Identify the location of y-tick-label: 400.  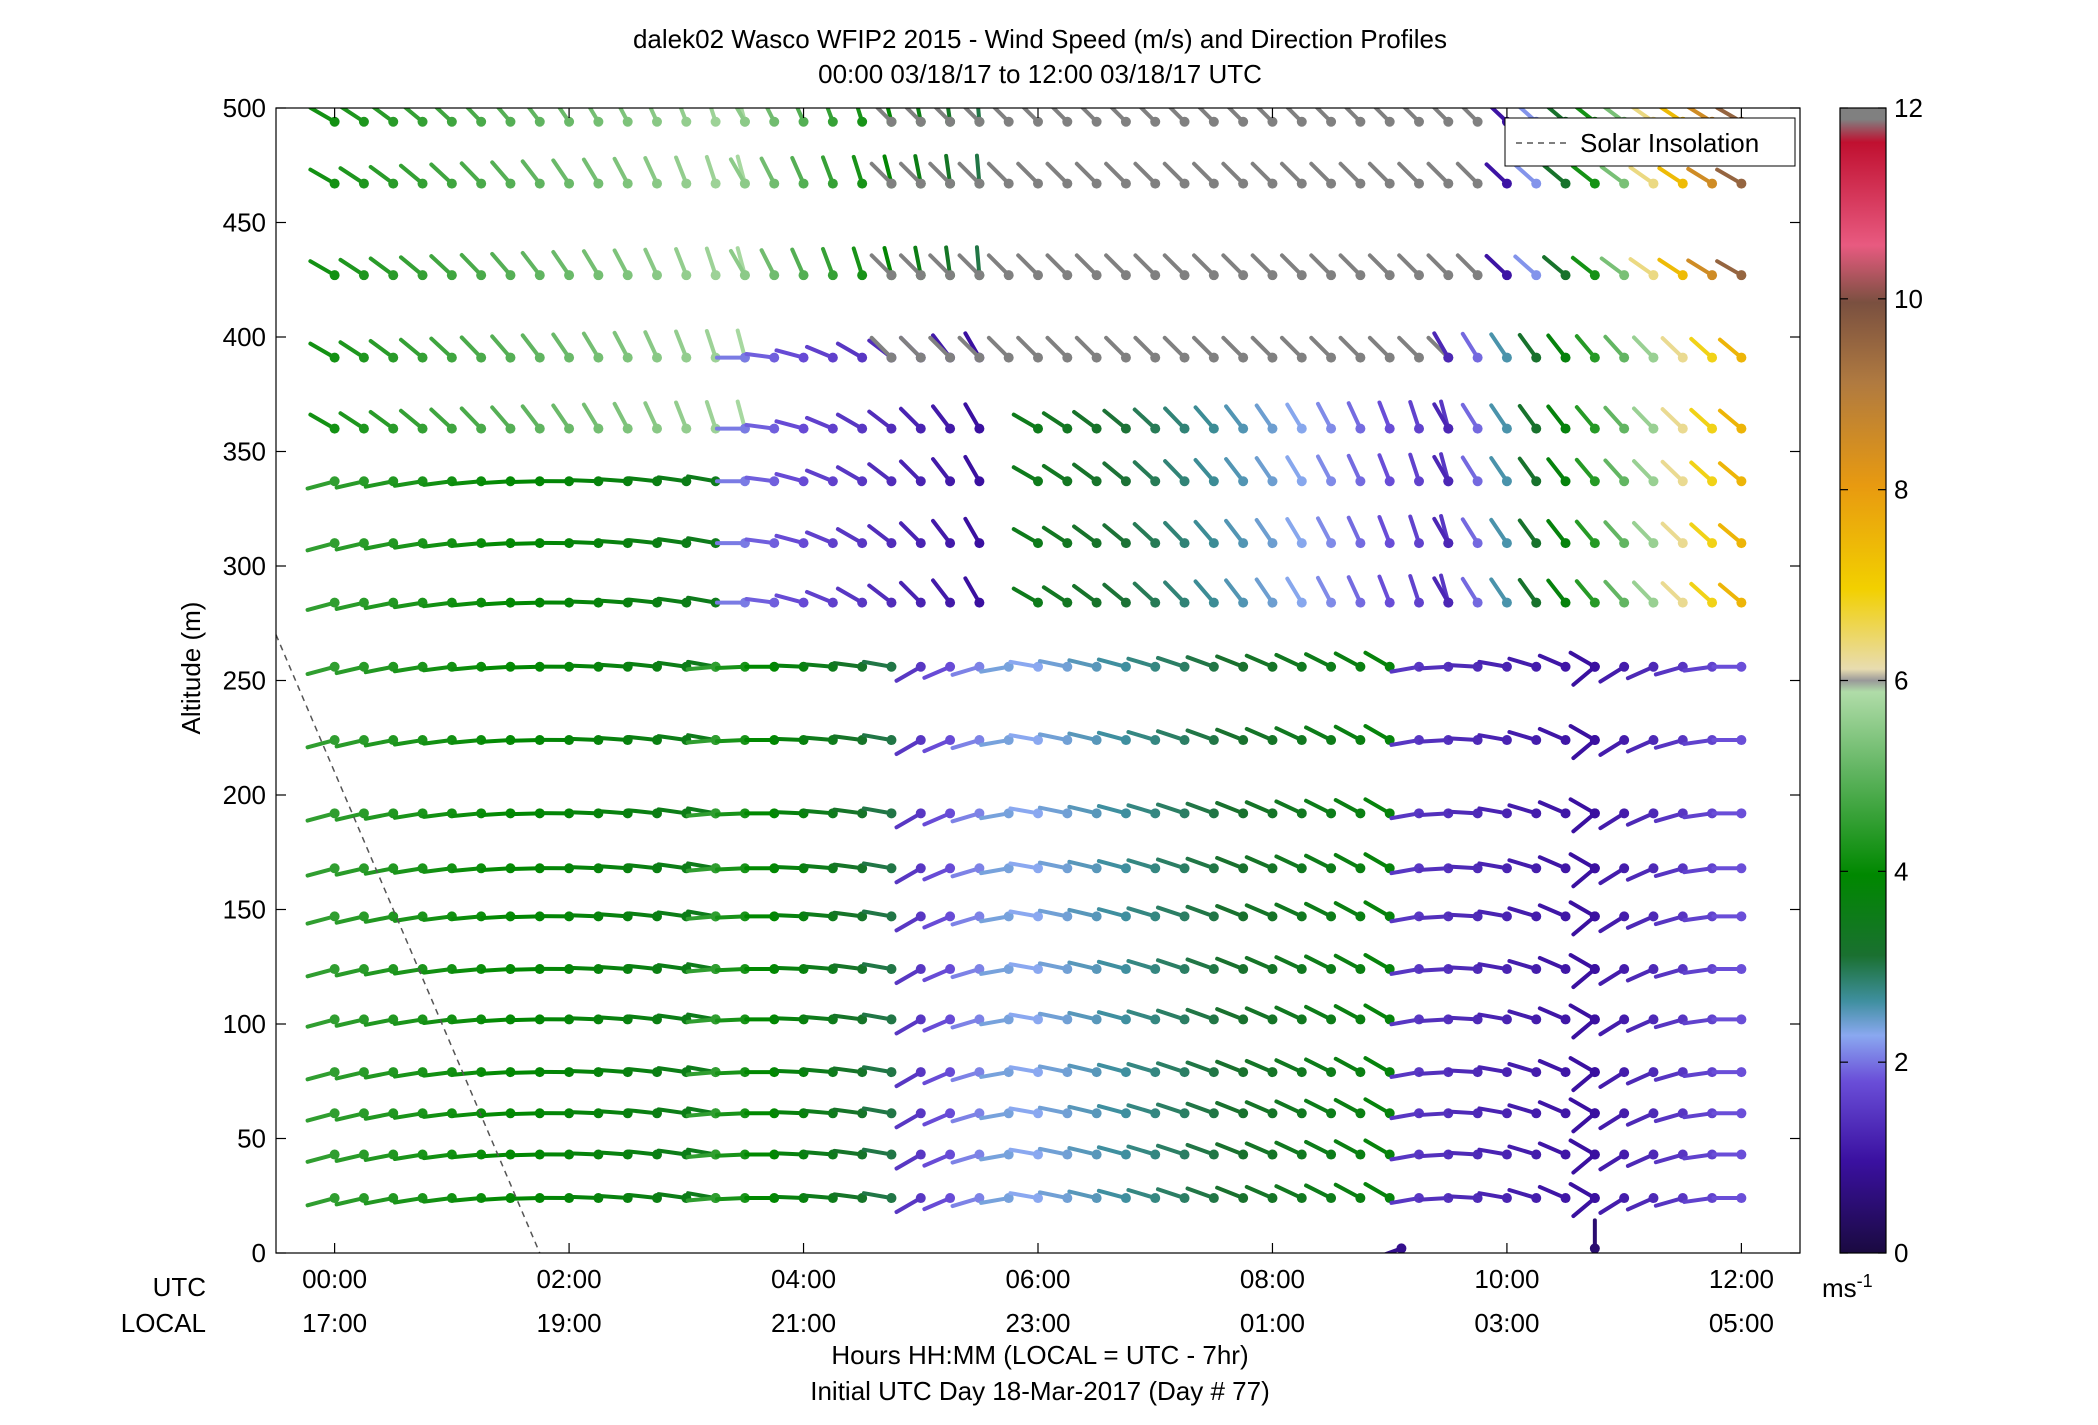
(244, 337).